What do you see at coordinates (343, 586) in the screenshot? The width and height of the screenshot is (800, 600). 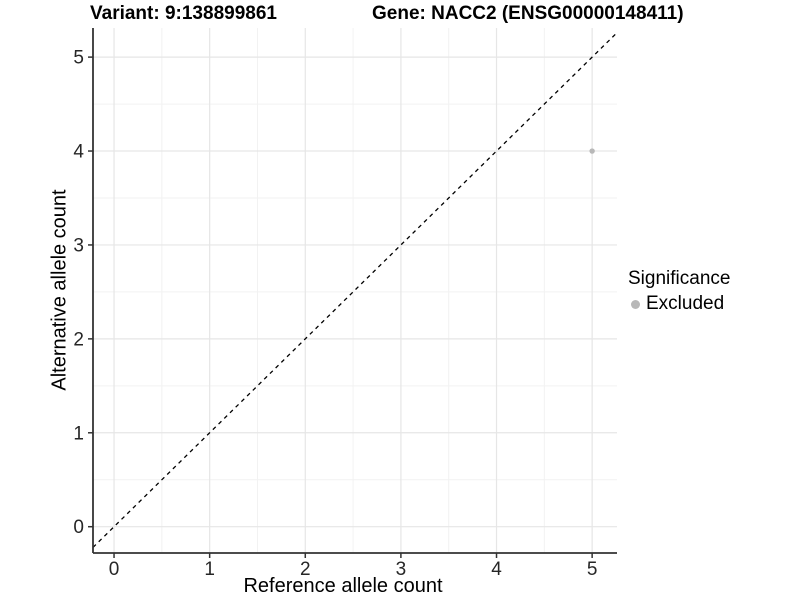 I see `x-axis-title: Reference allele count` at bounding box center [343, 586].